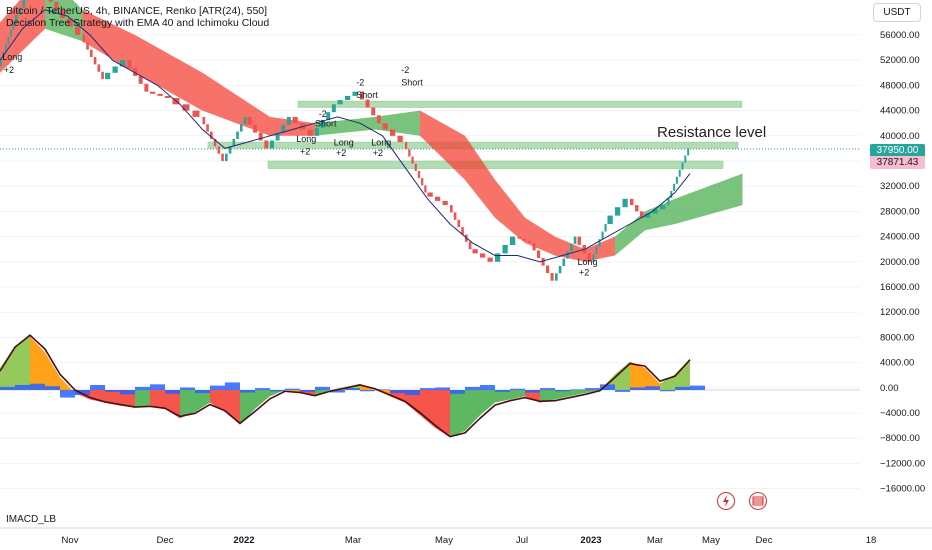  I want to click on indicator-label: IMACD_LB, so click(31, 519).